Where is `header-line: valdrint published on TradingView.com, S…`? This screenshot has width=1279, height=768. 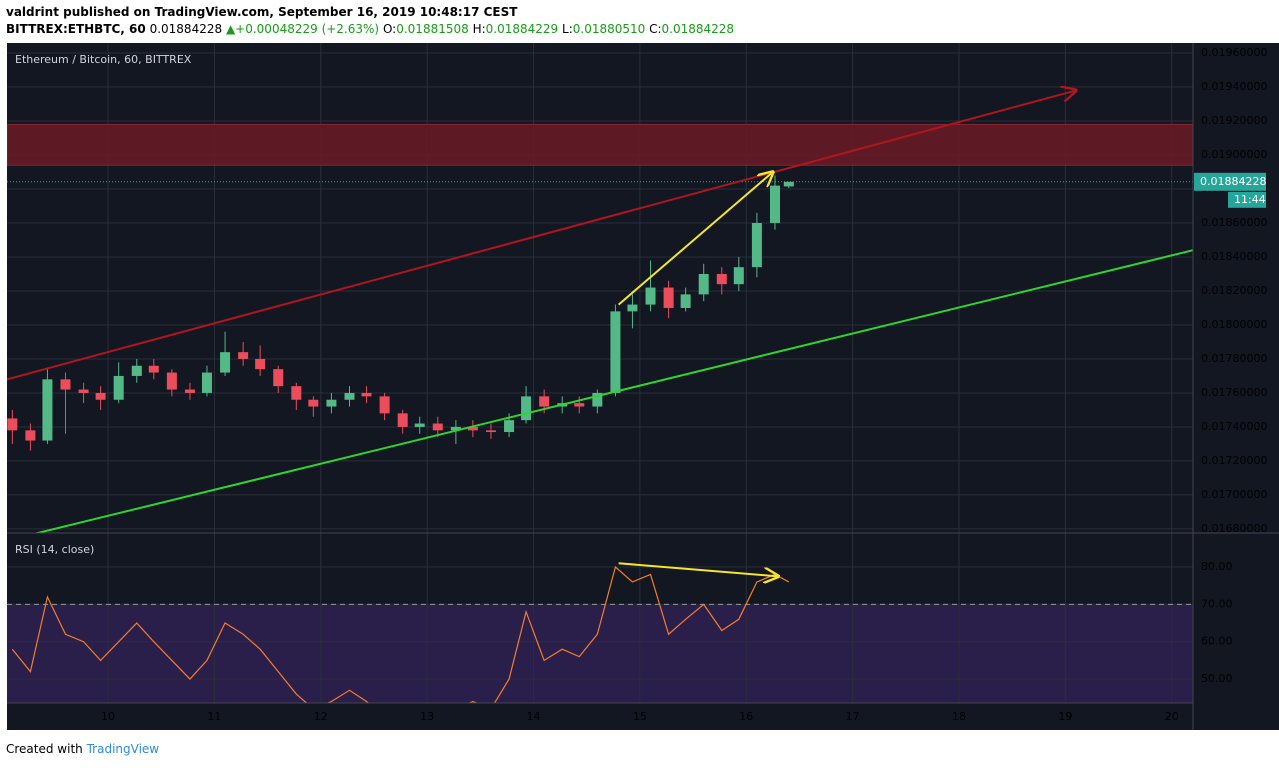
header-line: valdrint published on TradingView.com, S… is located at coordinates (261, 12).